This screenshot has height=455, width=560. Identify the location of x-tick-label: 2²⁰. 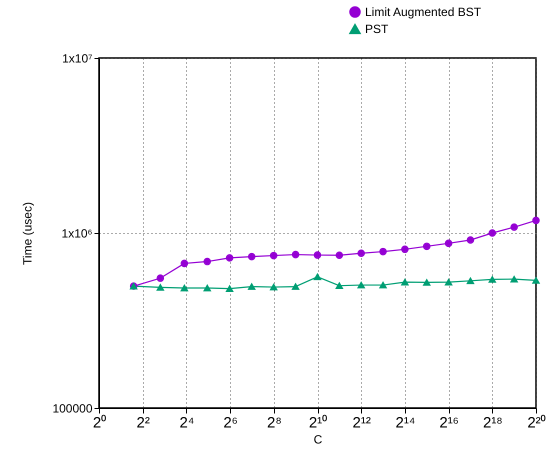
(536, 423).